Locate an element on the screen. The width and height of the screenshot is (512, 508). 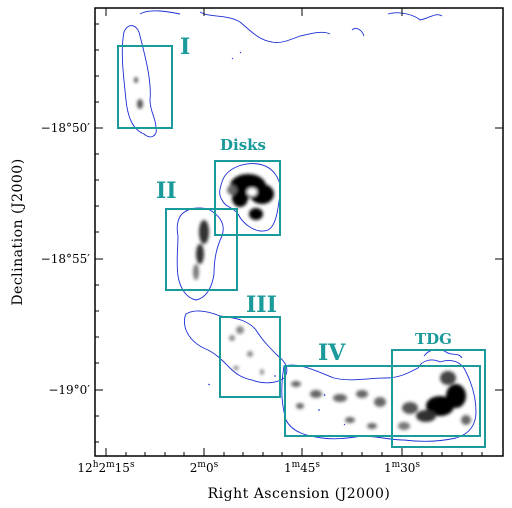
contour-tail-iv-tdg is located at coordinates (379, 400).